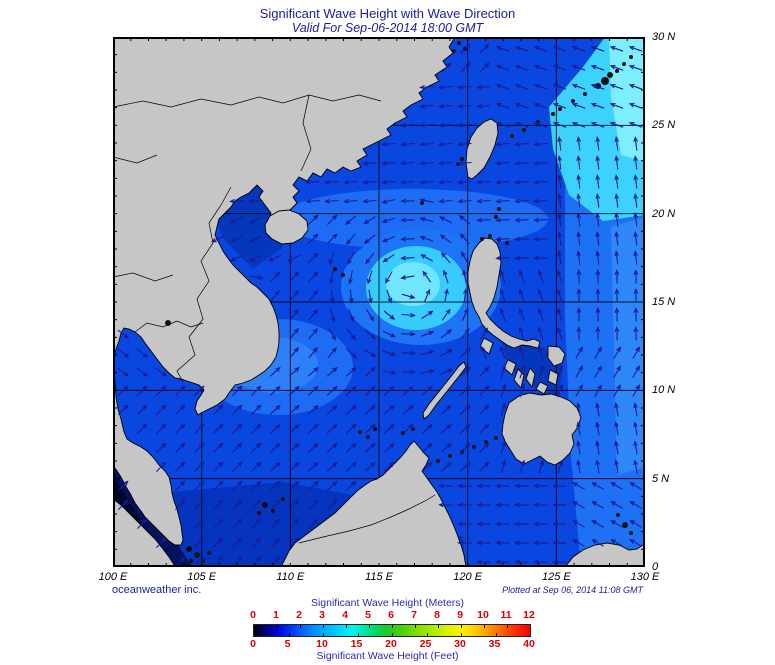  What do you see at coordinates (468, 577) in the screenshot?
I see `lon-label: 120 E` at bounding box center [468, 577].